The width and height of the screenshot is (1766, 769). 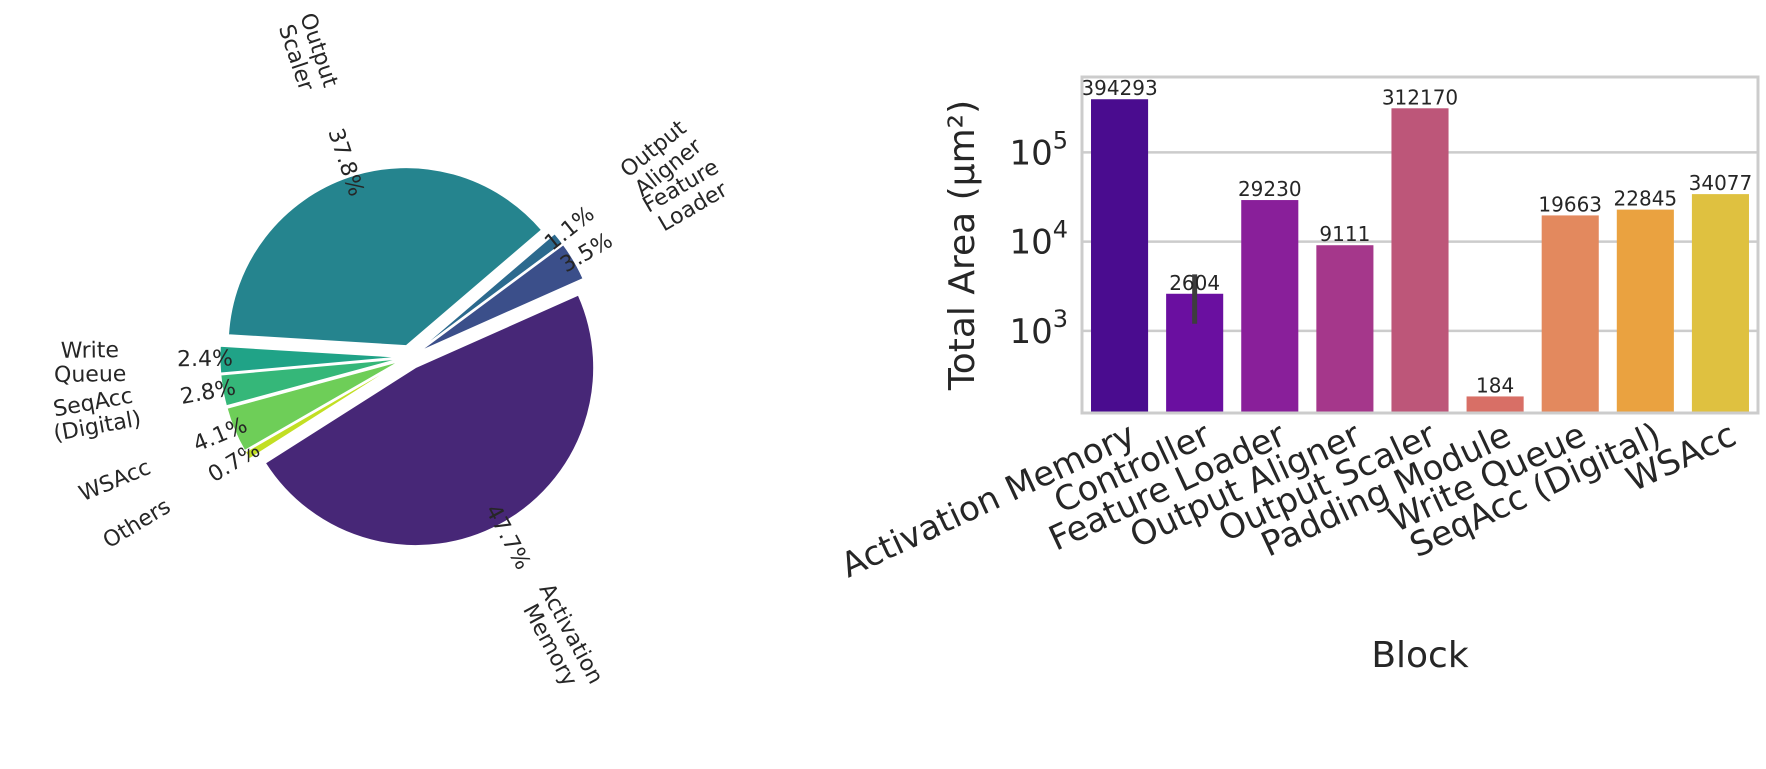 I want to click on pie-slice-others, so click(x=322, y=411).